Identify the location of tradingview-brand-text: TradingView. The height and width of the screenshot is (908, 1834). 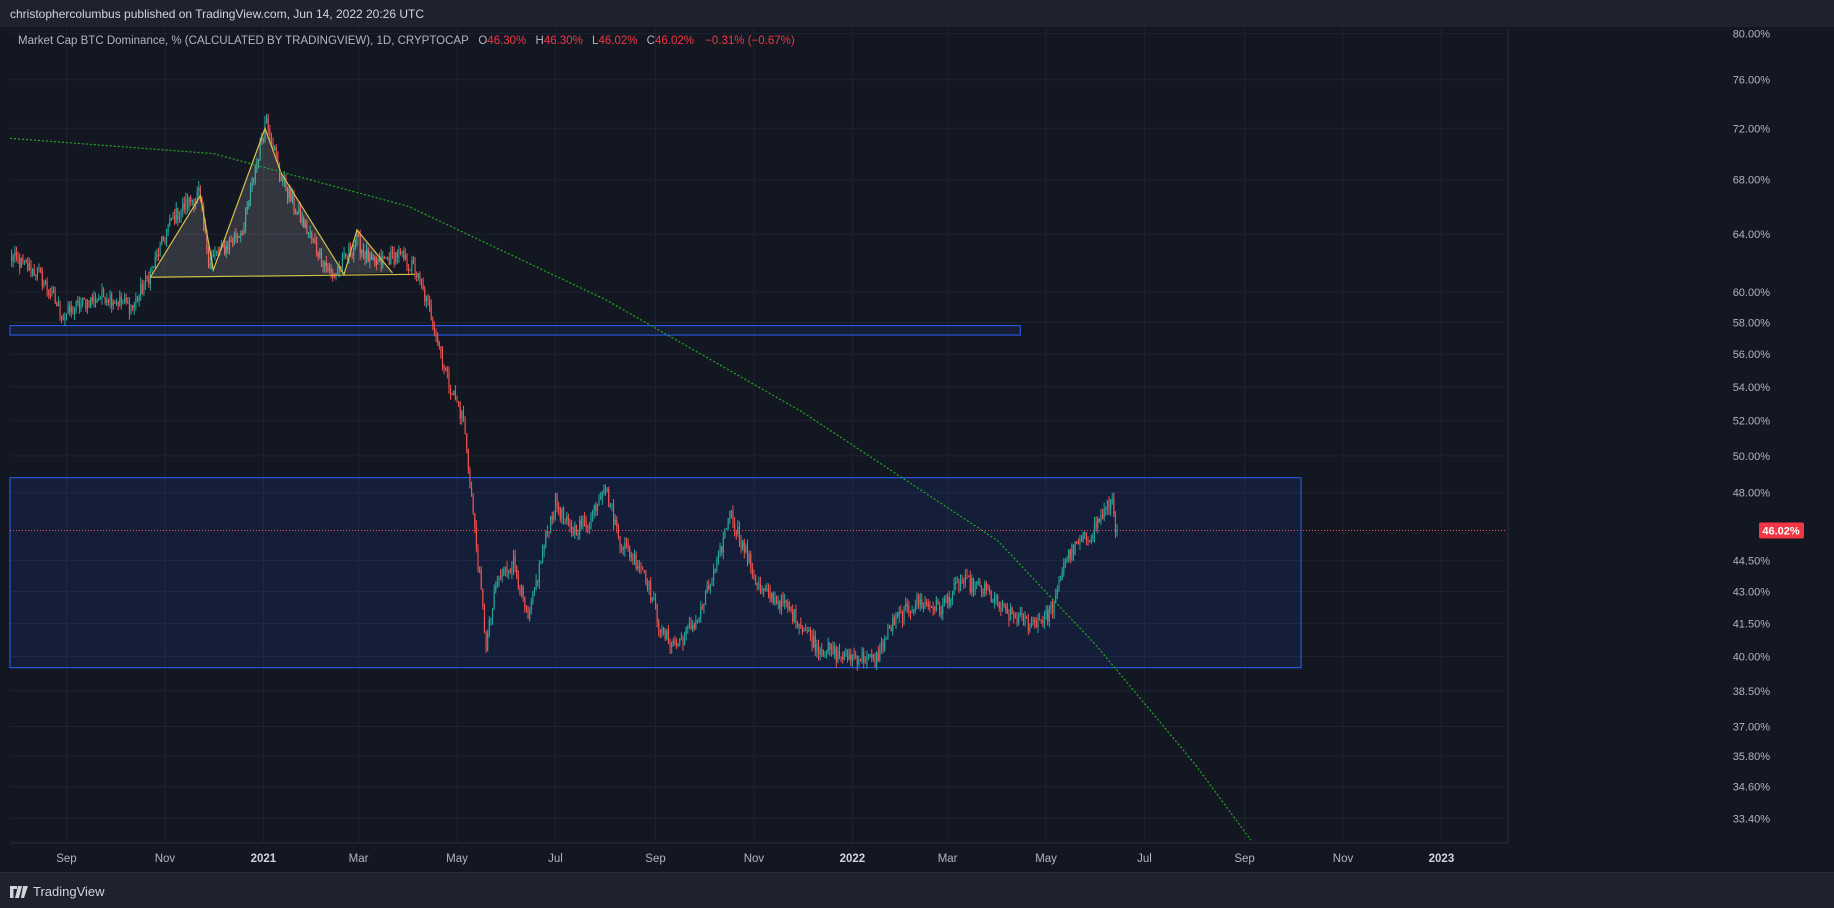
(69, 891).